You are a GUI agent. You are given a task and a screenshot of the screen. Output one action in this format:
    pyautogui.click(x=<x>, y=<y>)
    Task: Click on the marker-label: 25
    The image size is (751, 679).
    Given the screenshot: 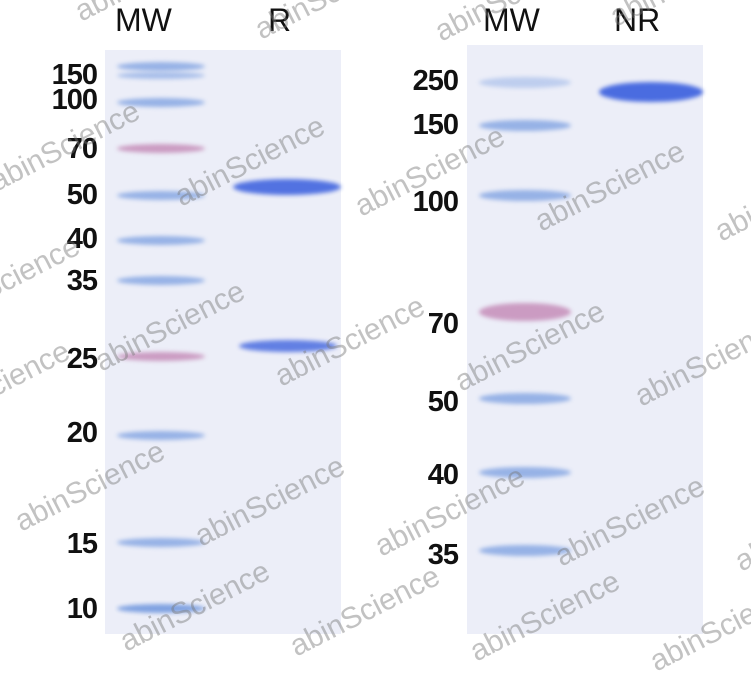 What is the action you would take?
    pyautogui.click(x=82, y=359)
    